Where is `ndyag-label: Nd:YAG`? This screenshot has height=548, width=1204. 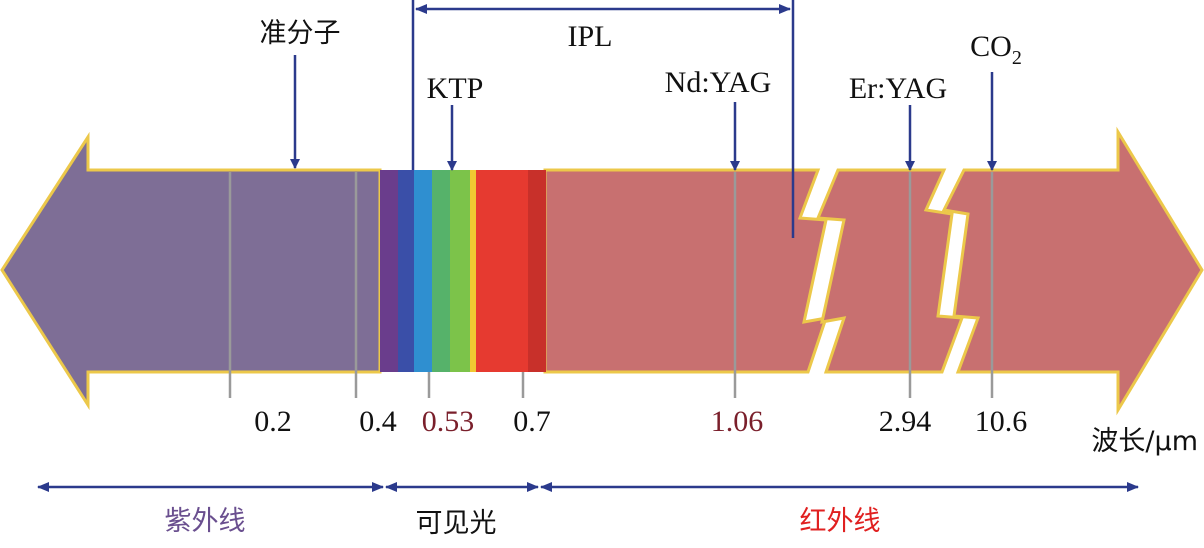
ndyag-label: Nd:YAG is located at coordinates (718, 82).